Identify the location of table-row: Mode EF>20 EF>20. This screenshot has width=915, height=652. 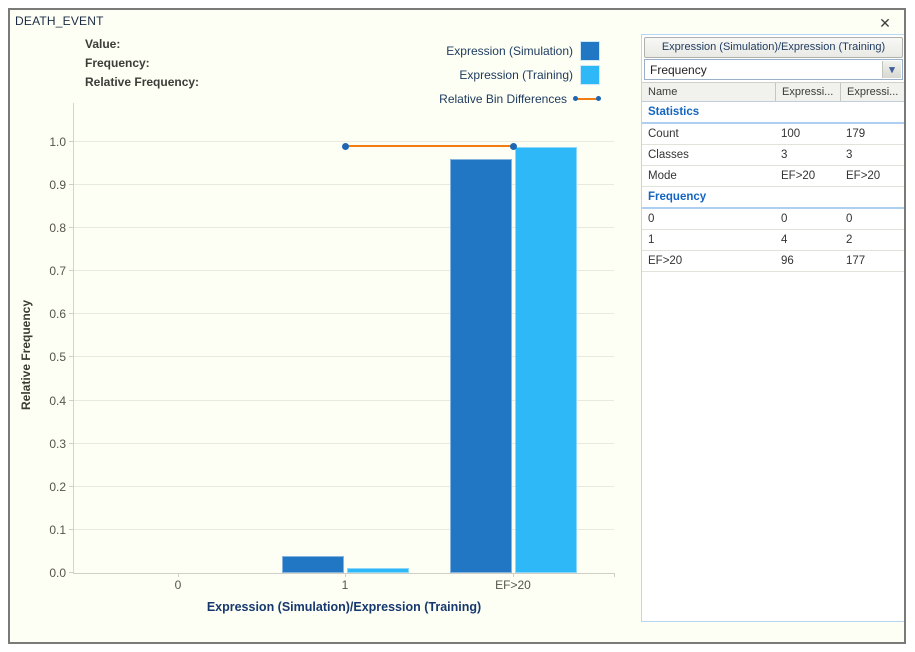
(773, 176).